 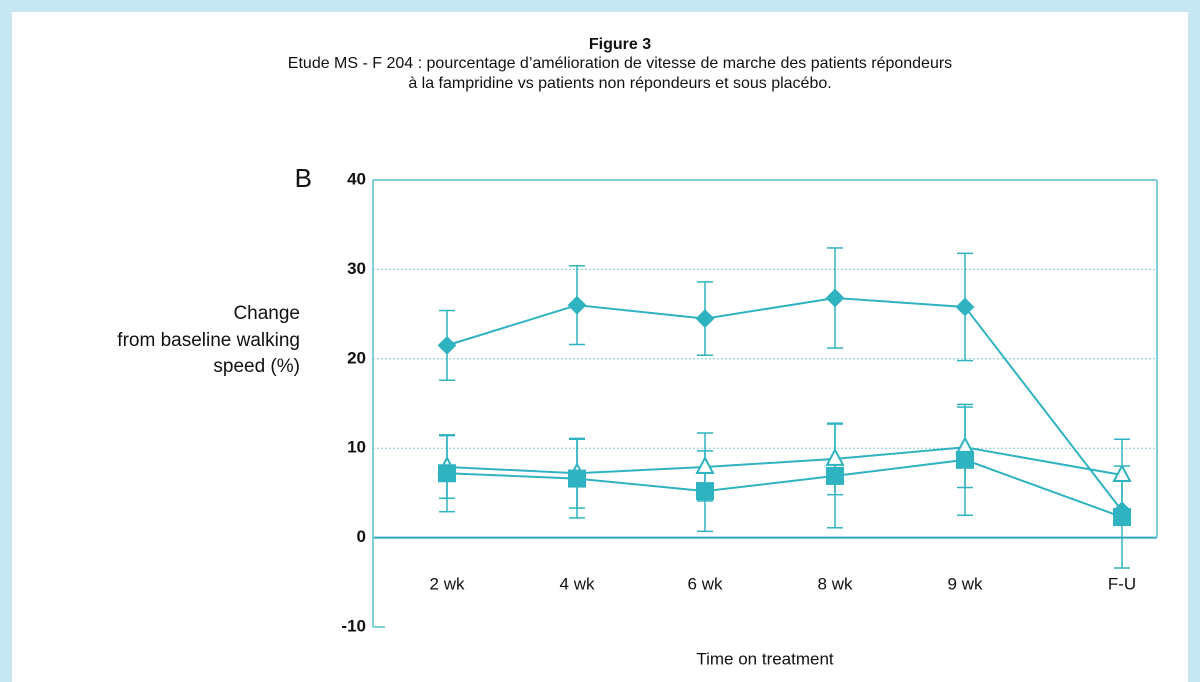 What do you see at coordinates (256, 366) in the screenshot?
I see `y-axis-label: speed (%)` at bounding box center [256, 366].